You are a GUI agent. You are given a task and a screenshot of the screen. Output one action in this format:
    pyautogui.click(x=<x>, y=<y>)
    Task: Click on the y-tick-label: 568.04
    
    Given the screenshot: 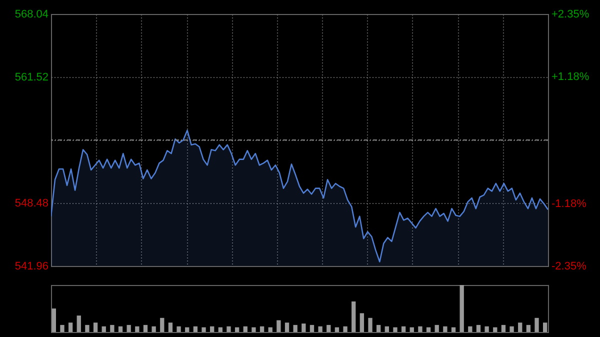 What is the action you would take?
    pyautogui.click(x=31, y=14)
    